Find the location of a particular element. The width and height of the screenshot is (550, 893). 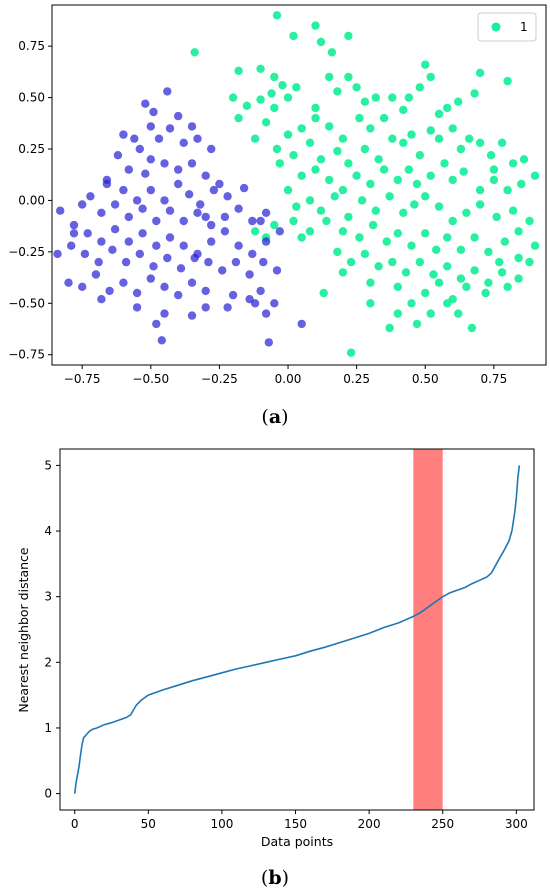

x-tick-label: −0.25 is located at coordinates (219, 379).